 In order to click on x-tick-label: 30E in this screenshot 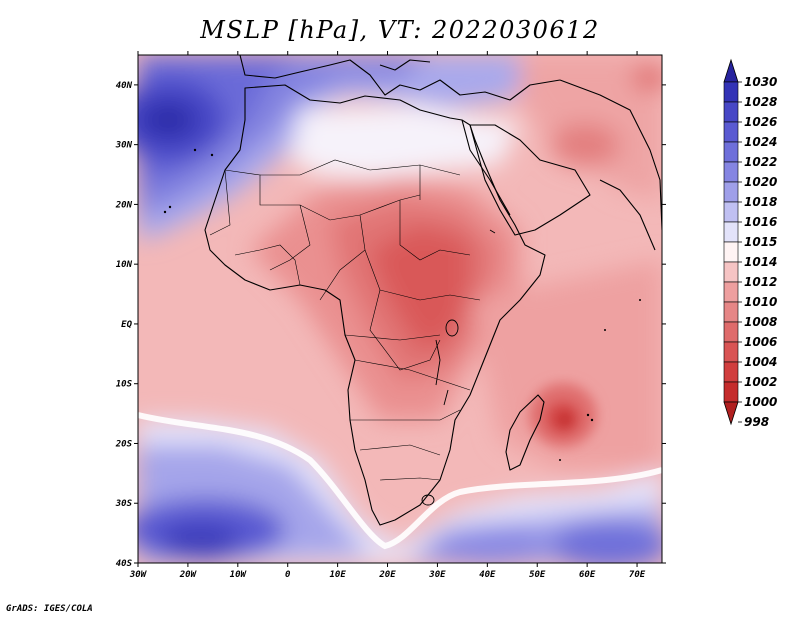, I will do `click(437, 575)`.